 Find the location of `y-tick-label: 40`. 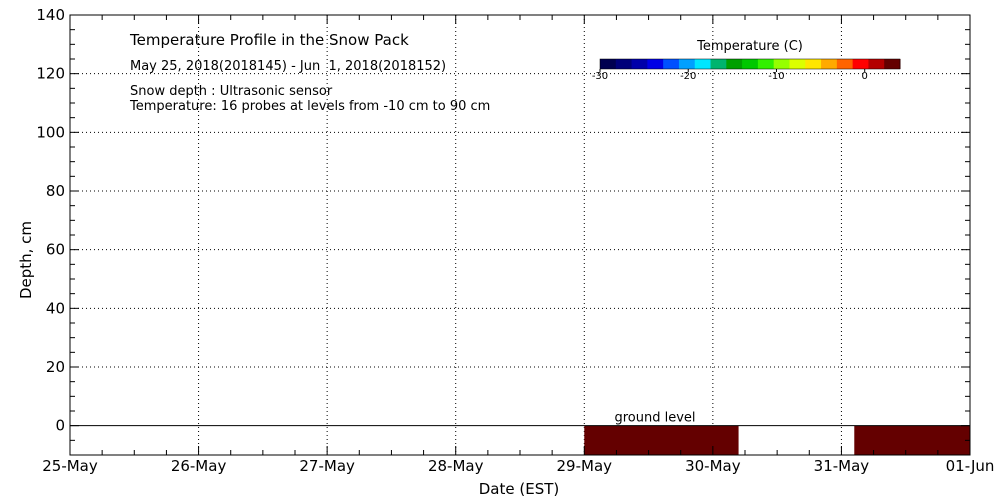

y-tick-label: 40 is located at coordinates (55, 308).